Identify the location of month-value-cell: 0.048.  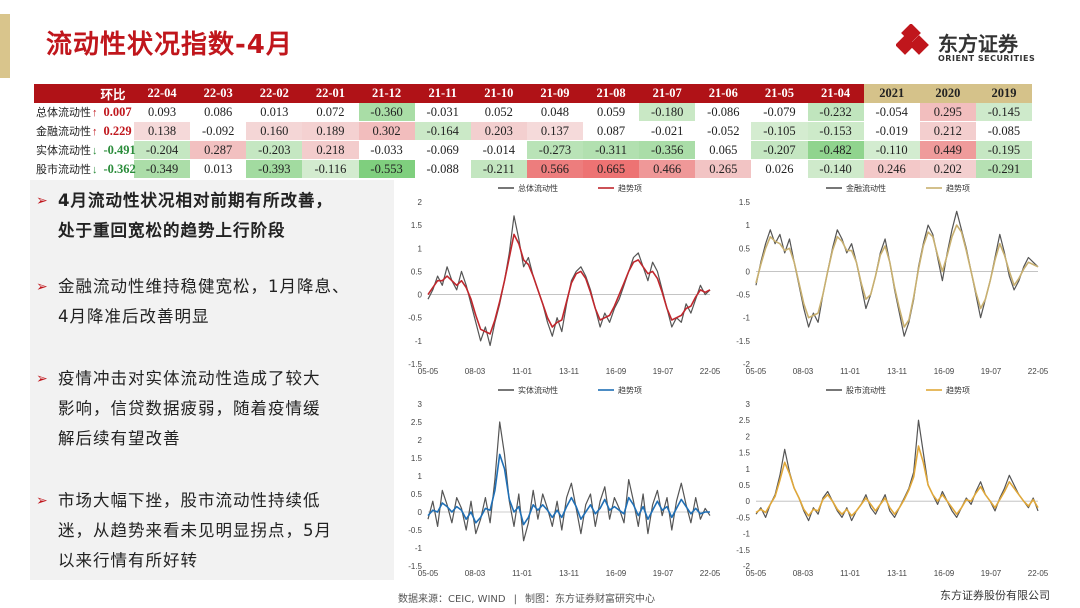
(554, 112).